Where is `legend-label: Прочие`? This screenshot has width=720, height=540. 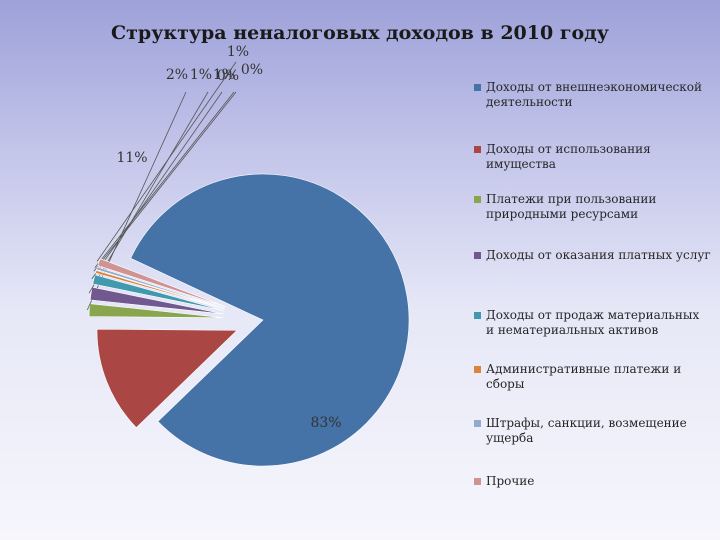 legend-label: Прочие is located at coordinates (510, 481).